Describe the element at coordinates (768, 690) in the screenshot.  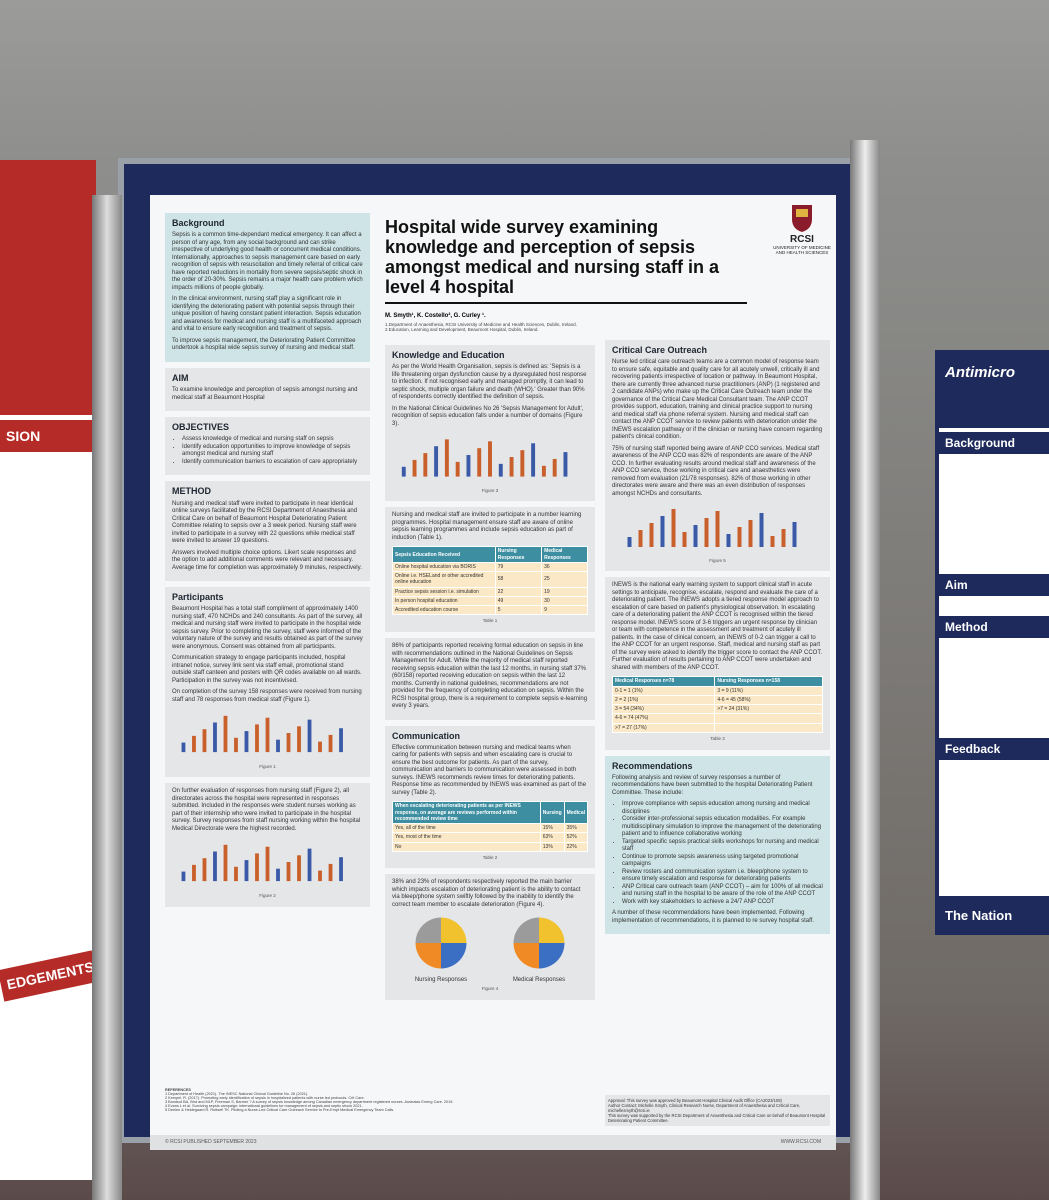
I see `table-cell: 3 = 9 (11%)` at that location.